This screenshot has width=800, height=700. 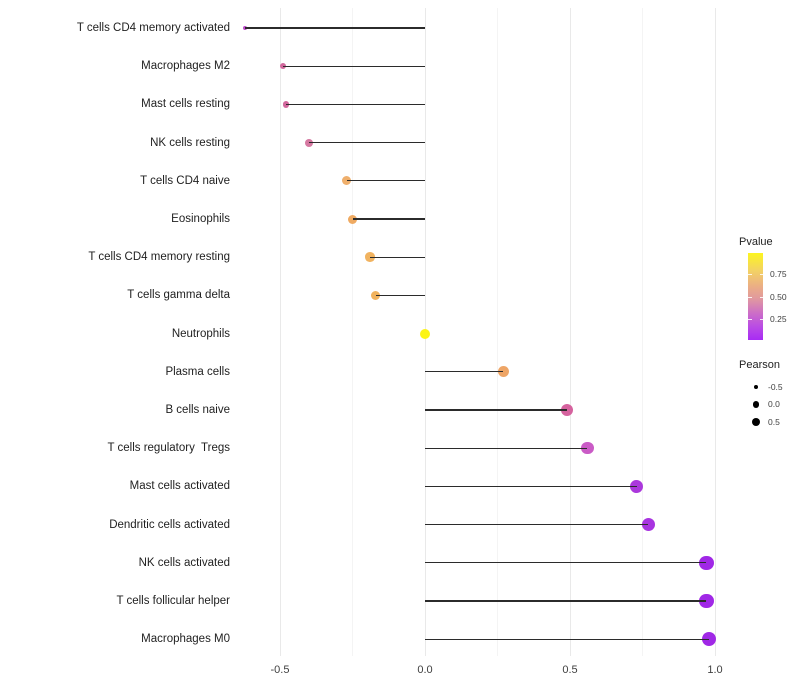 What do you see at coordinates (185, 66) in the screenshot?
I see `y-axis-label: Macrophages M2` at bounding box center [185, 66].